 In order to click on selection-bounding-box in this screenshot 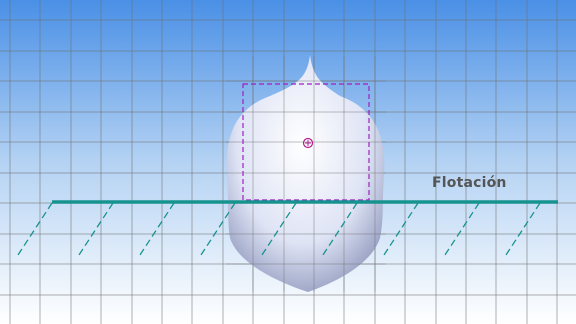, I will do `click(306, 142)`.